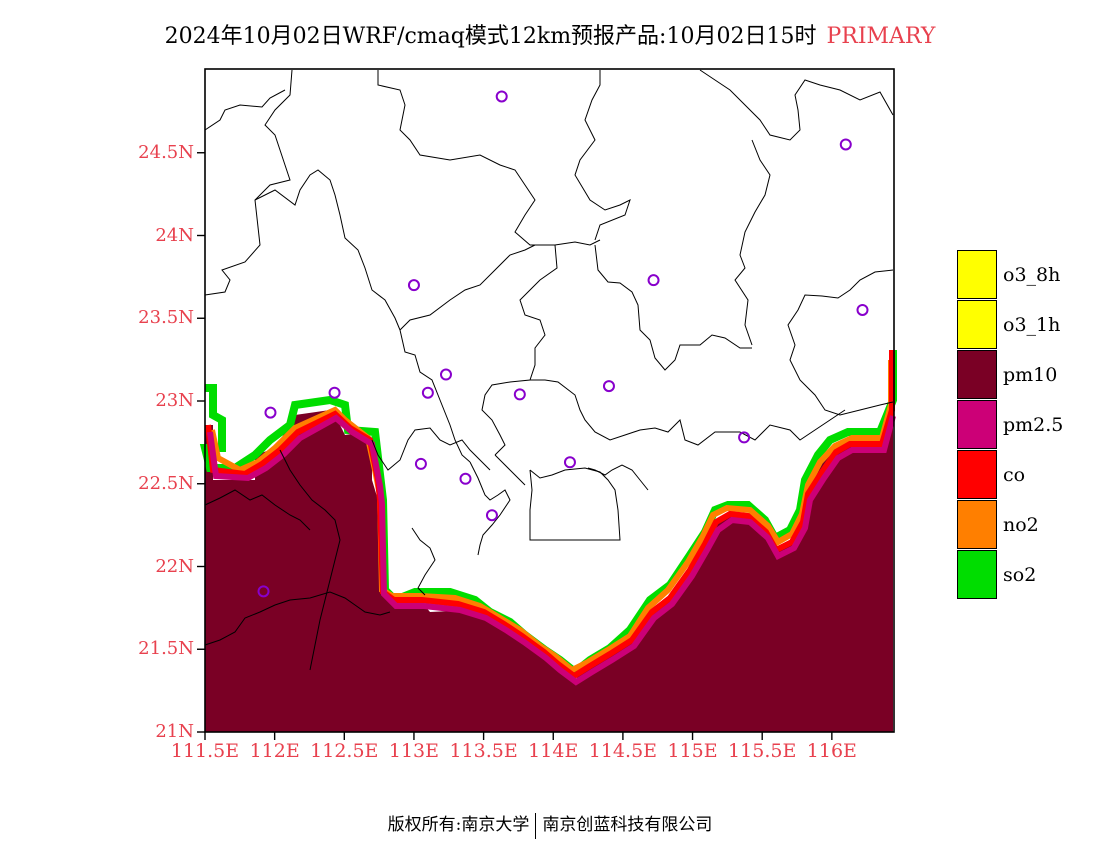 The image size is (1100, 850). Describe the element at coordinates (414, 751) in the screenshot. I see `x-tick-label: 113E` at that location.